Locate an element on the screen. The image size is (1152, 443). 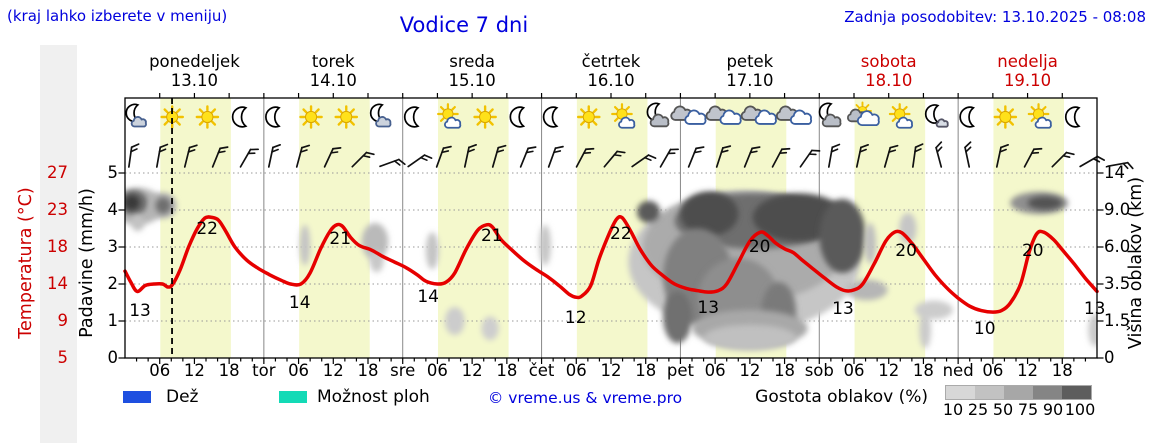
cloud-density-gradient is located at coordinates (1018, 392).